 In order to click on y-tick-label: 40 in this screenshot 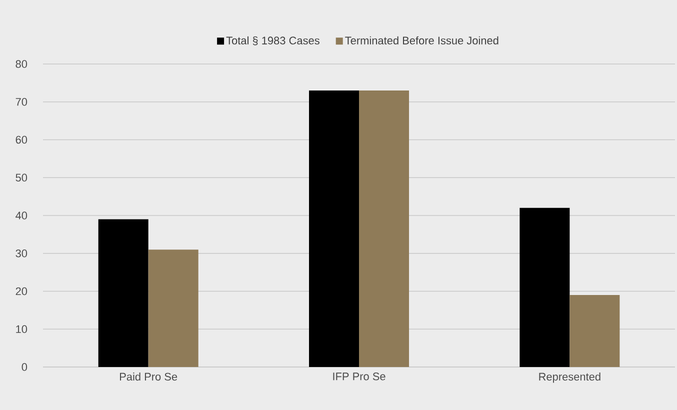, I will do `click(22, 216)`.